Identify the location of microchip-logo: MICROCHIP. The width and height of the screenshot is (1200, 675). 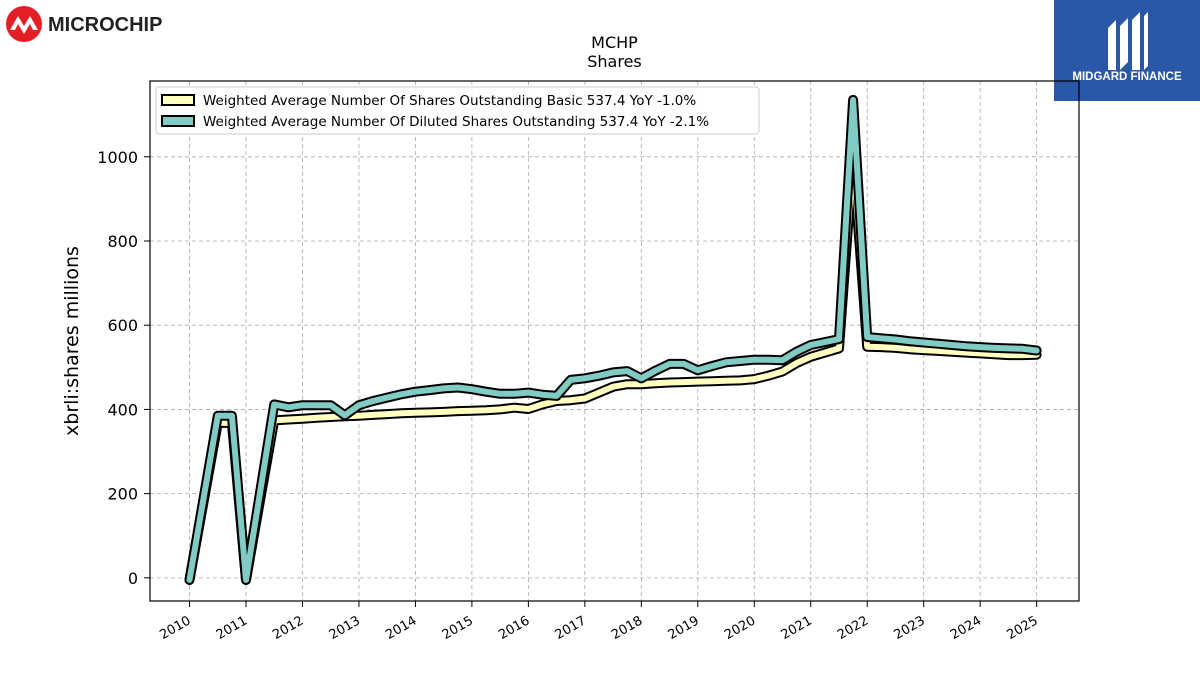
(94, 24).